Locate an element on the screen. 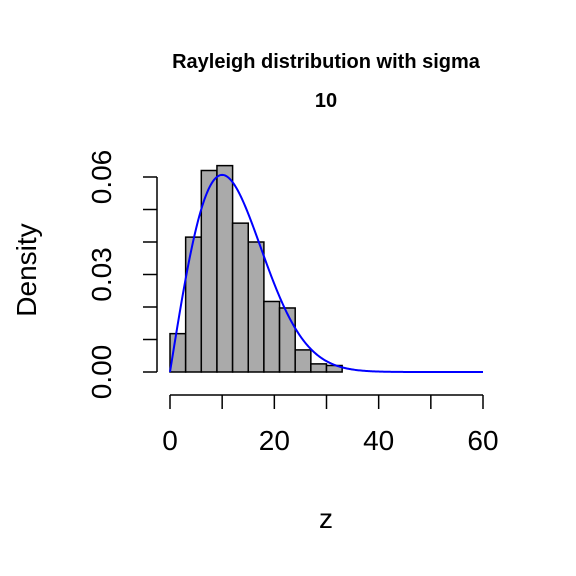  chart-title-line-1: Rayleigh distribution with sigma is located at coordinates (326, 62).